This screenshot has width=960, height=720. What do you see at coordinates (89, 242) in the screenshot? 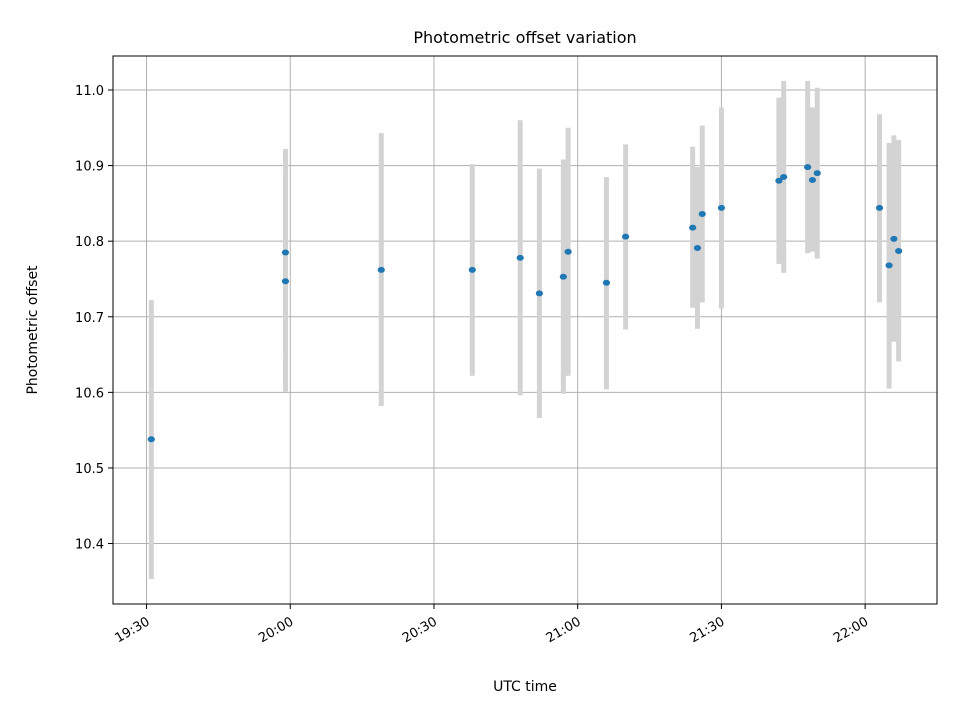
I see `y-tick-label: 10.8` at bounding box center [89, 242].